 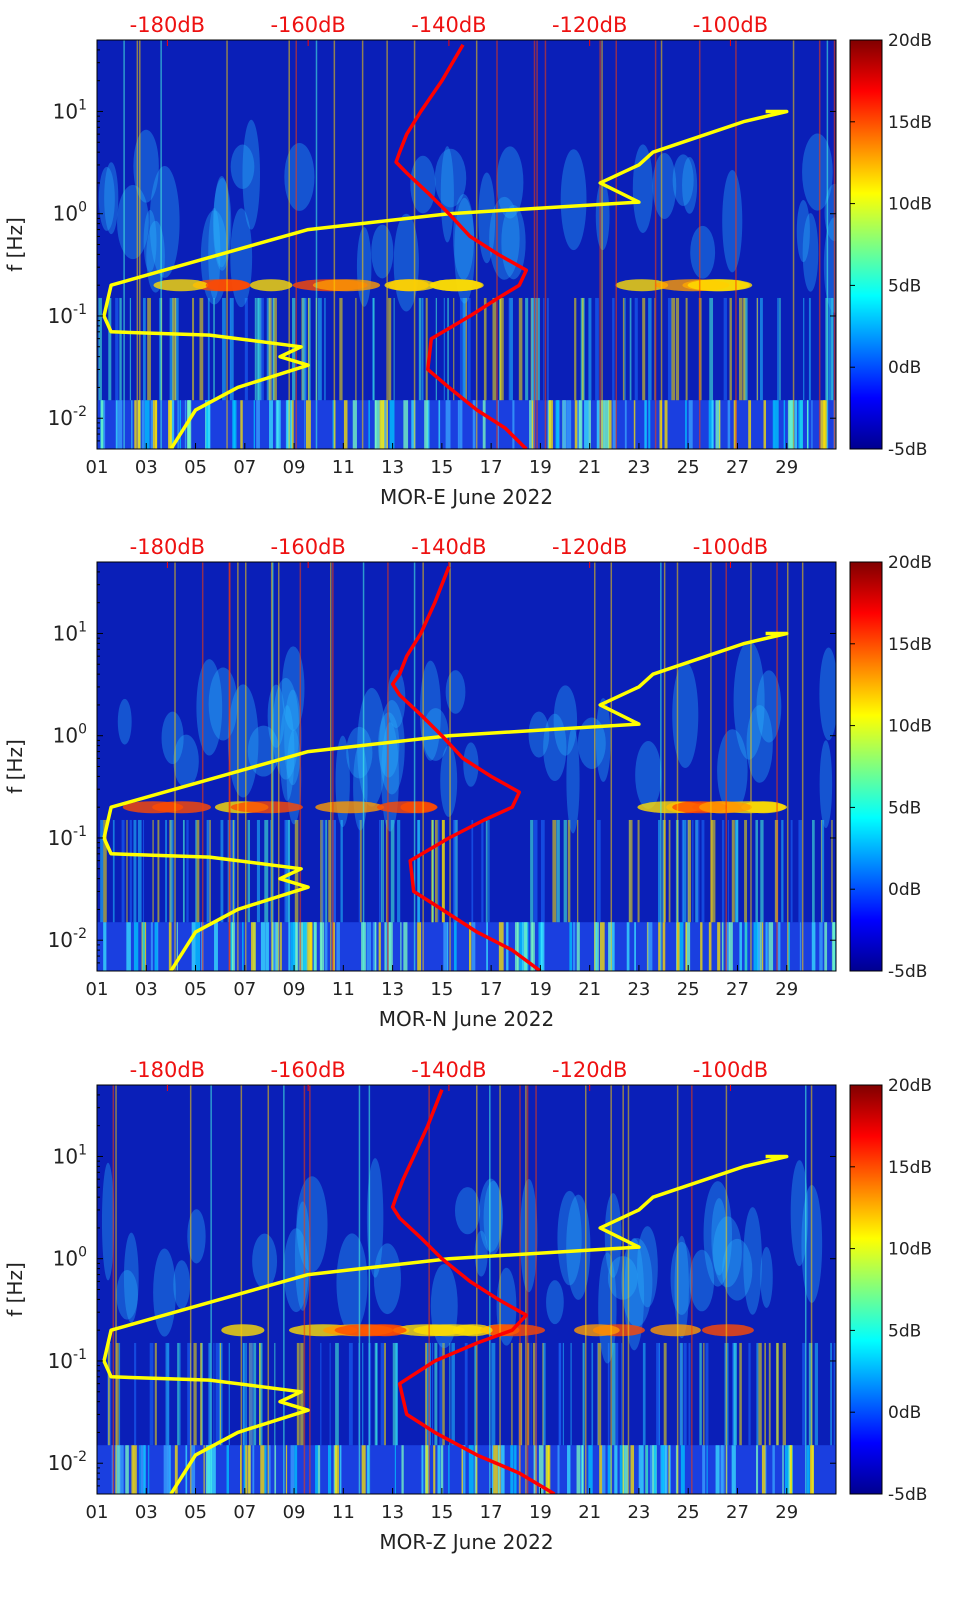 I want to click on x-tick-label: 11, so click(x=343, y=1512).